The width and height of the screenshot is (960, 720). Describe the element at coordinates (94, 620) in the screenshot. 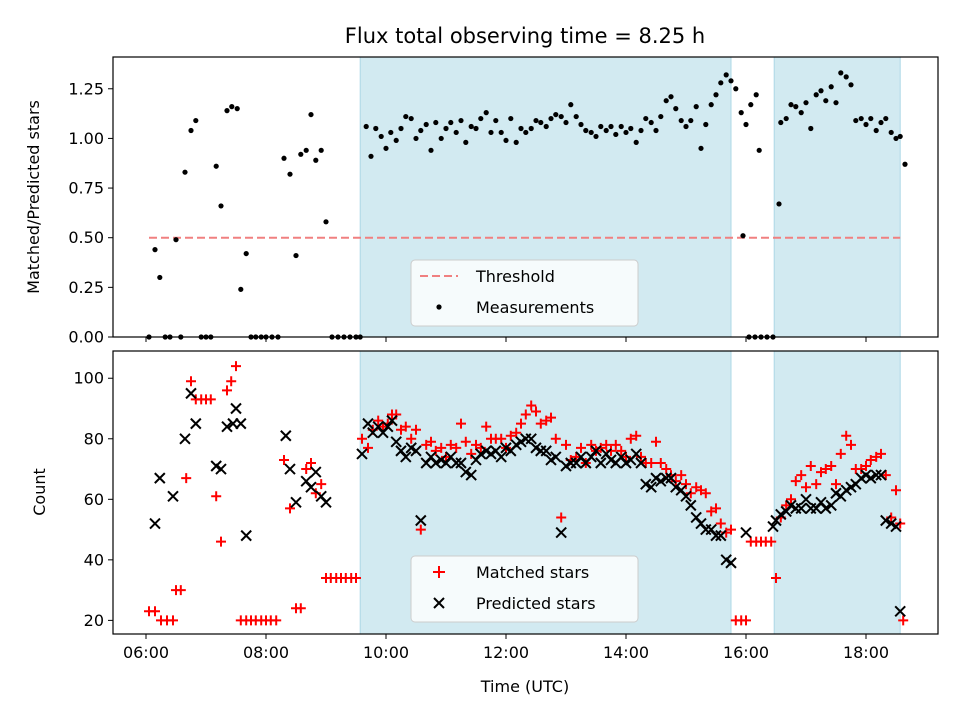

I see `y-tick-label: 20` at that location.